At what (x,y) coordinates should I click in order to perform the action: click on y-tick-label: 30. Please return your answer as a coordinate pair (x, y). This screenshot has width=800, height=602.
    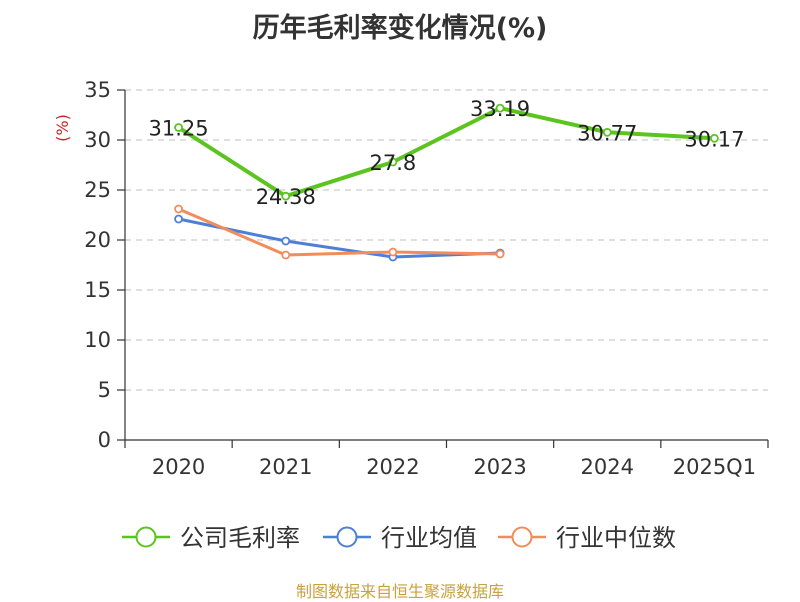
    Looking at the image, I should click on (97, 140).